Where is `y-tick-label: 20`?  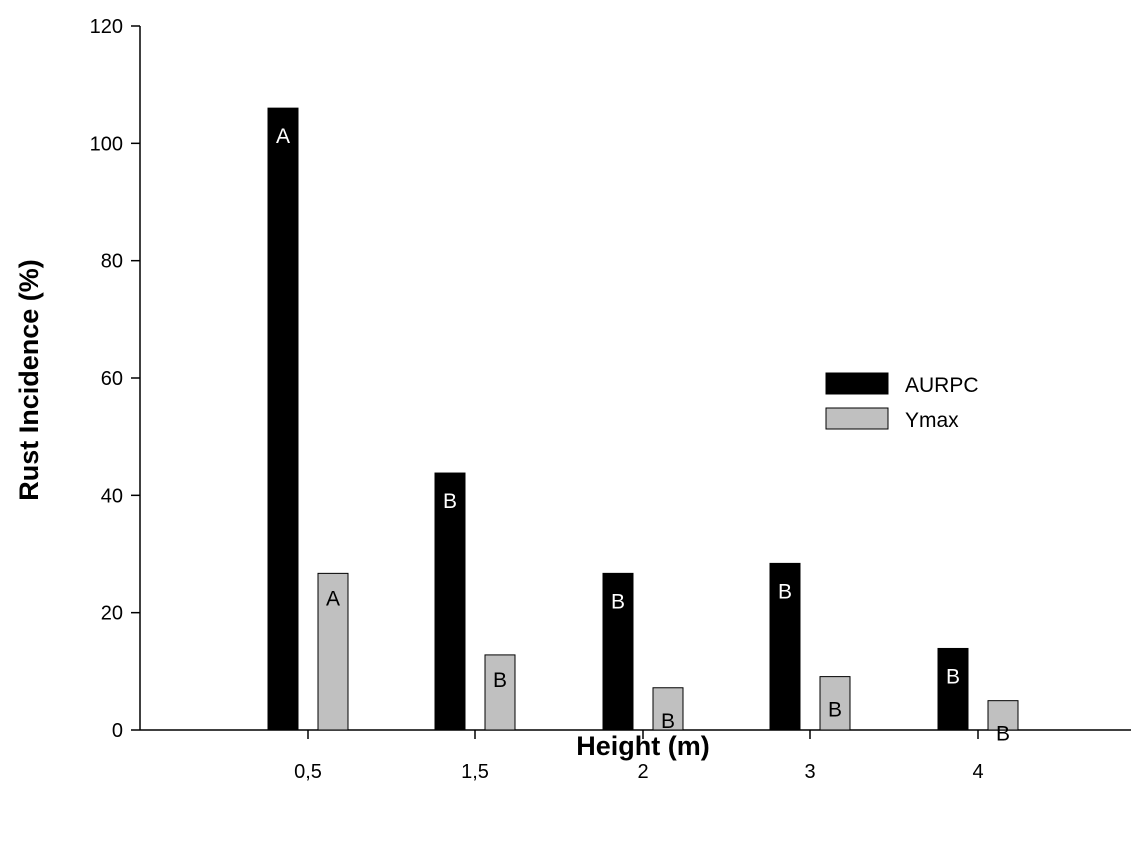
y-tick-label: 20 is located at coordinates (112, 614).